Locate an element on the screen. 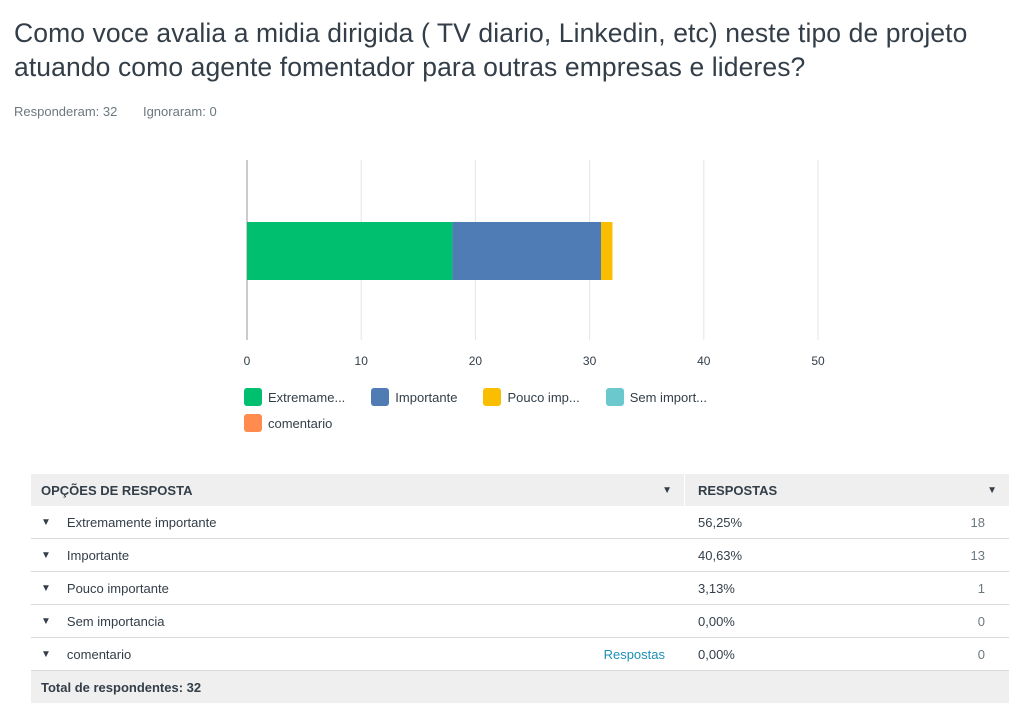 The image size is (1024, 703). option-label: comentario is located at coordinates (99, 654).